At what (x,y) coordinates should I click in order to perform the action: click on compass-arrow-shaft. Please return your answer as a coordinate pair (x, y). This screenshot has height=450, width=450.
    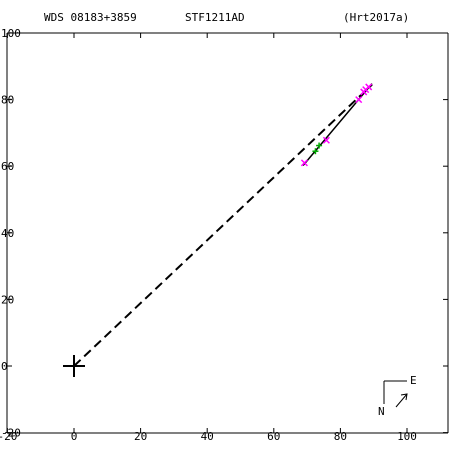
    Looking at the image, I should click on (401, 400).